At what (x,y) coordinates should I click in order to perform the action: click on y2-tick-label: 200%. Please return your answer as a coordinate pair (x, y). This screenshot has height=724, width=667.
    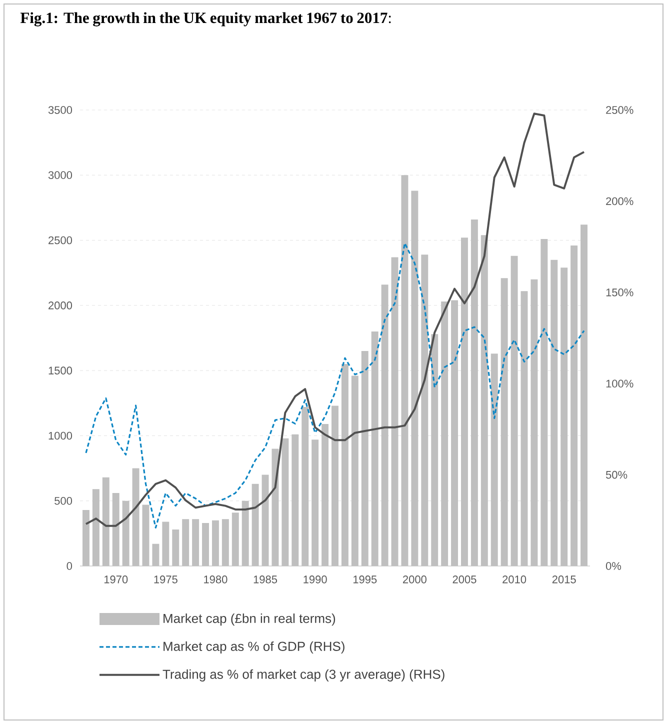
    Looking at the image, I should click on (620, 201).